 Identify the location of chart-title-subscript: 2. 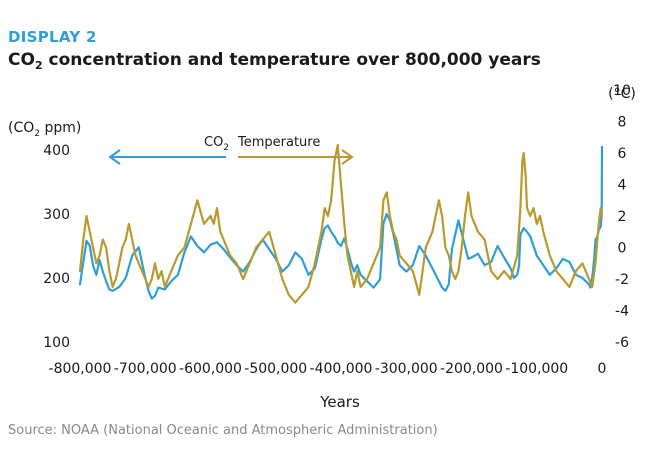
(38, 65).